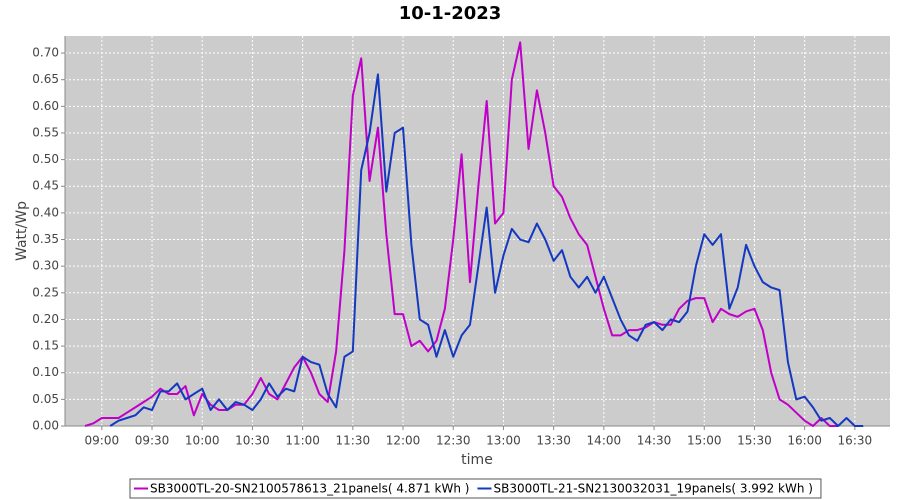  What do you see at coordinates (45, 132) in the screenshot?
I see `y-tick-label: 0.55` at bounding box center [45, 132].